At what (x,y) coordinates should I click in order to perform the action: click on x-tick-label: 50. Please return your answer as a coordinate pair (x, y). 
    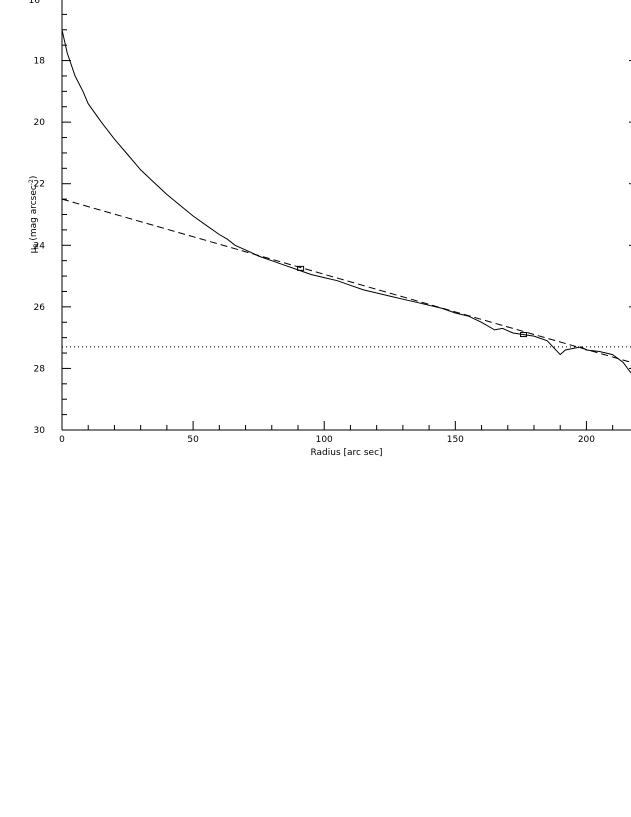
    Looking at the image, I should click on (193, 440).